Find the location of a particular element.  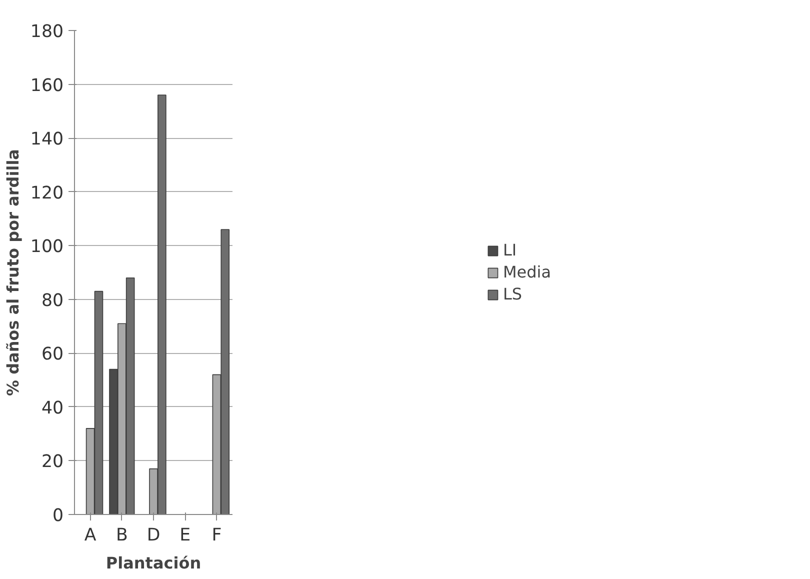

x-tick-label: A is located at coordinates (90, 536).